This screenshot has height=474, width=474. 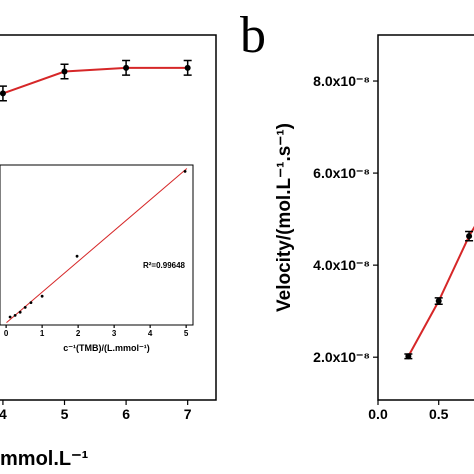 I want to click on x-tick-label: 2, so click(x=78, y=333).